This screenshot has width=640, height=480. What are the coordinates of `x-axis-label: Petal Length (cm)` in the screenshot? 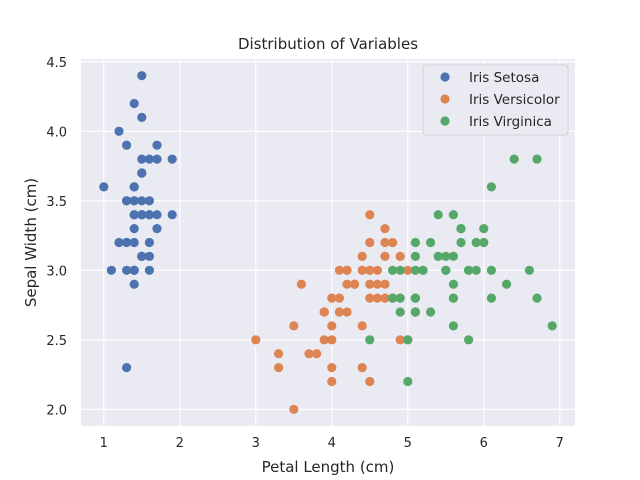 It's located at (328, 467).